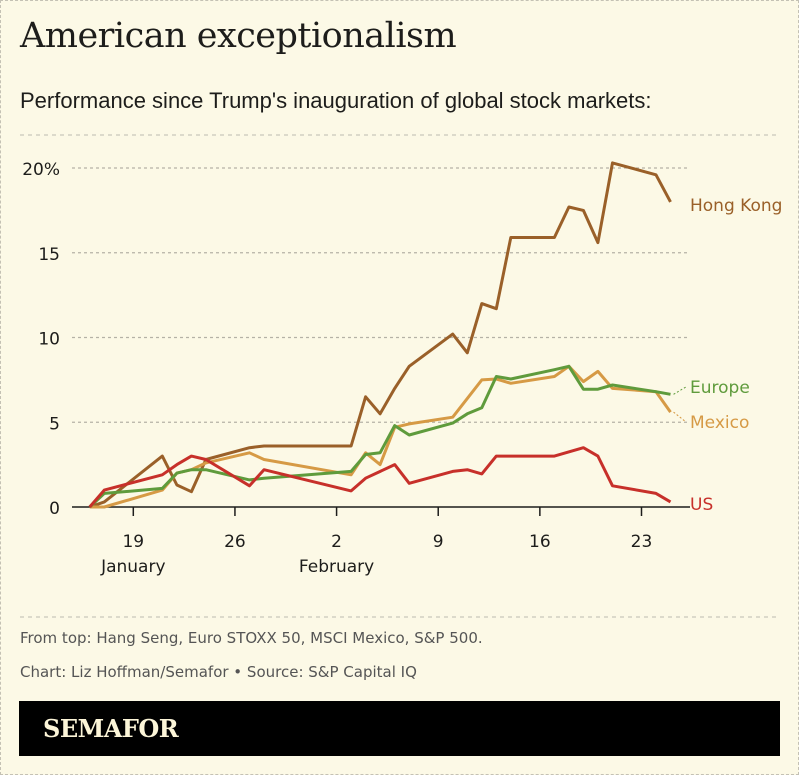 The height and width of the screenshot is (775, 799). I want to click on series-label: Hong Kong, so click(736, 206).